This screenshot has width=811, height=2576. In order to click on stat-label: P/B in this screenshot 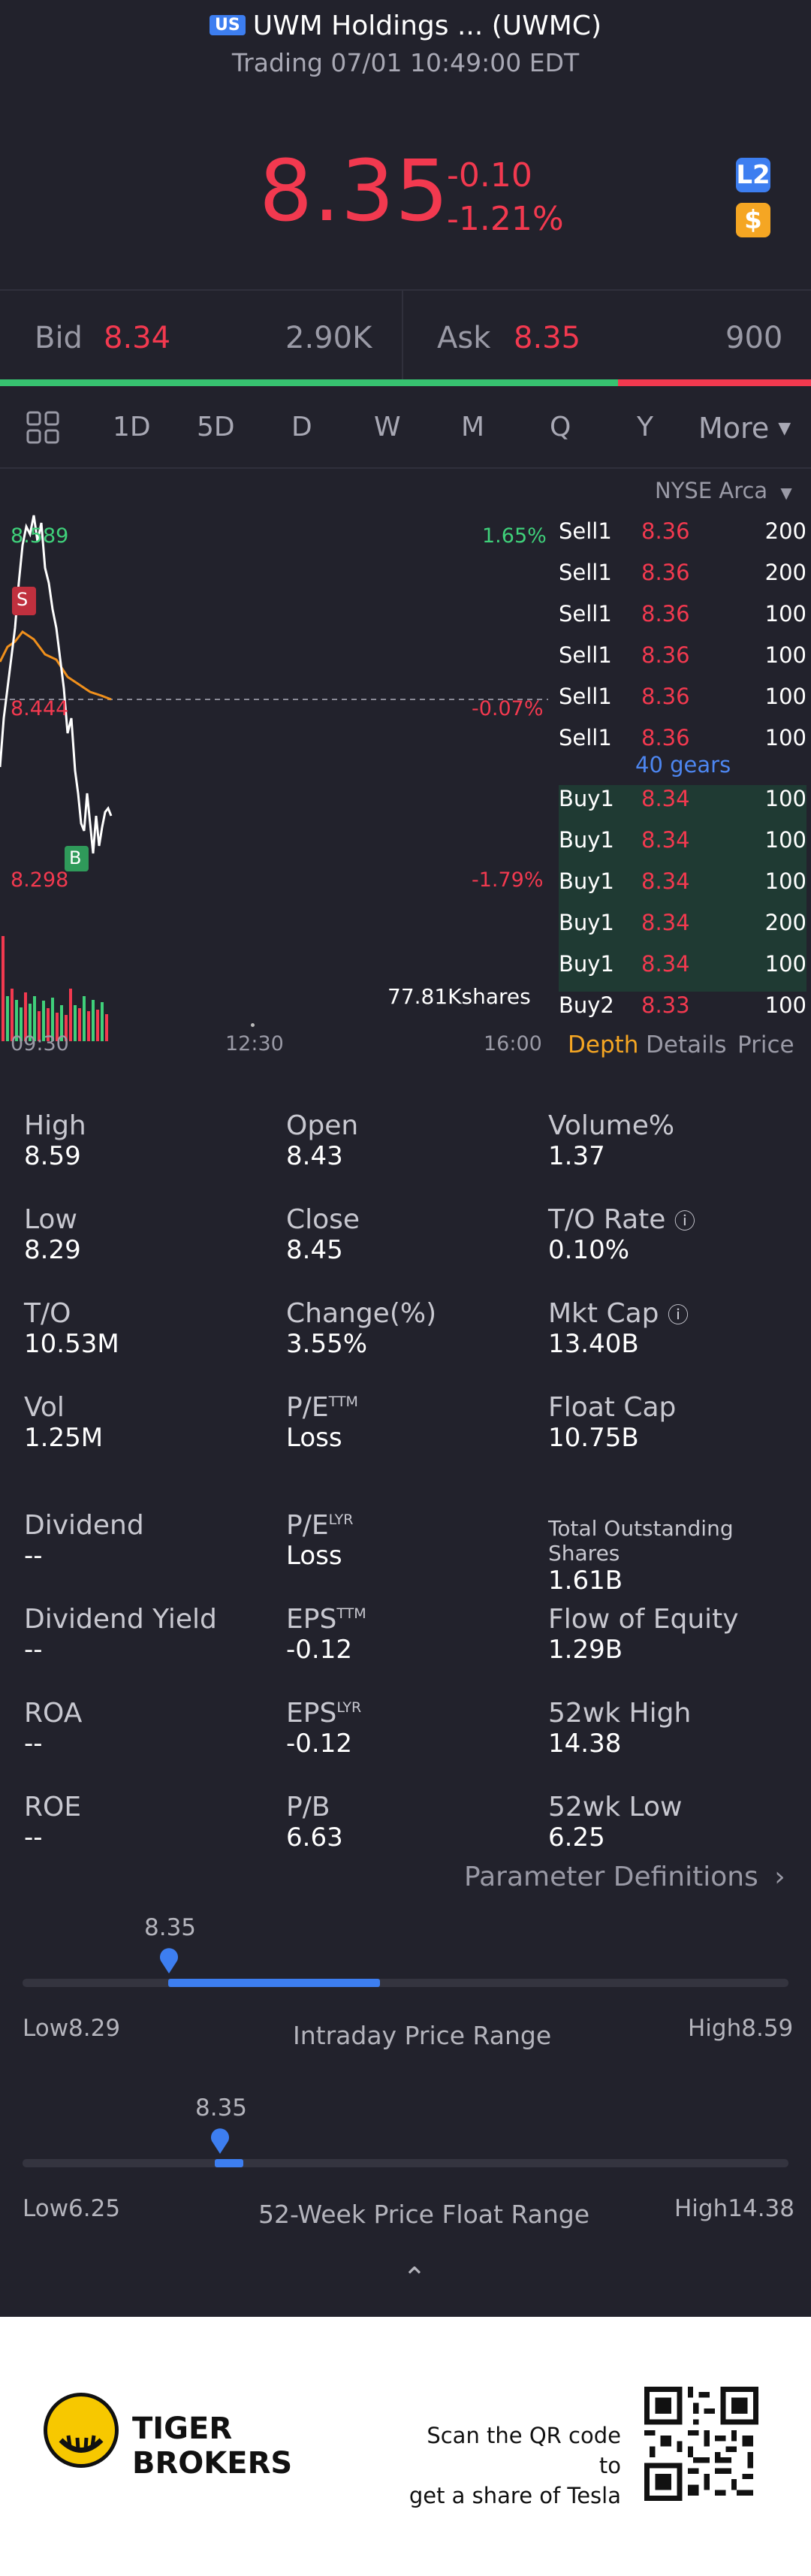, I will do `click(308, 1807)`.